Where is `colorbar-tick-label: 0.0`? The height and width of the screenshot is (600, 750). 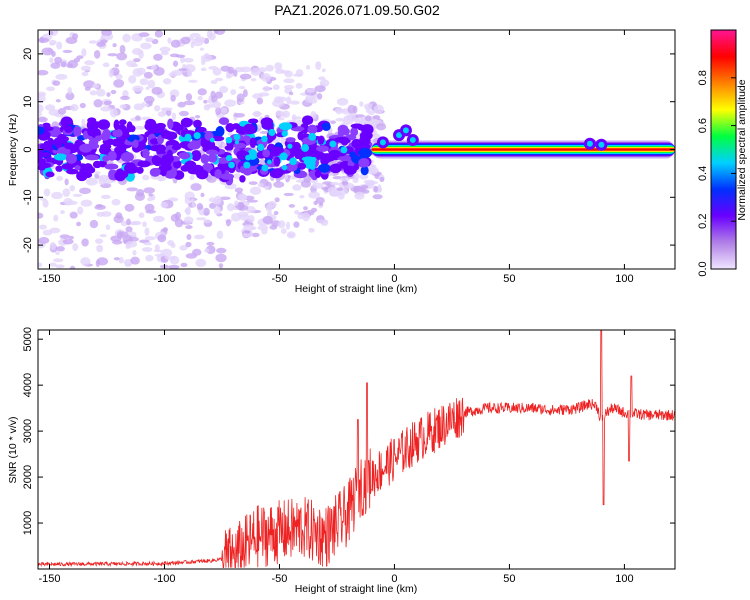
colorbar-tick-label: 0.0 is located at coordinates (703, 268).